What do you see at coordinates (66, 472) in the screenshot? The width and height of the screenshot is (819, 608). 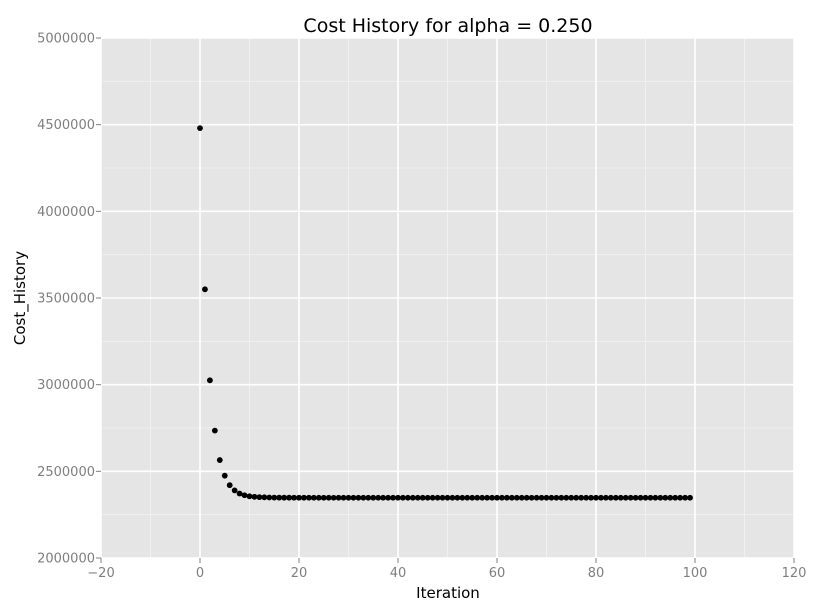 I see `y-tick-label: 2500000` at bounding box center [66, 472].